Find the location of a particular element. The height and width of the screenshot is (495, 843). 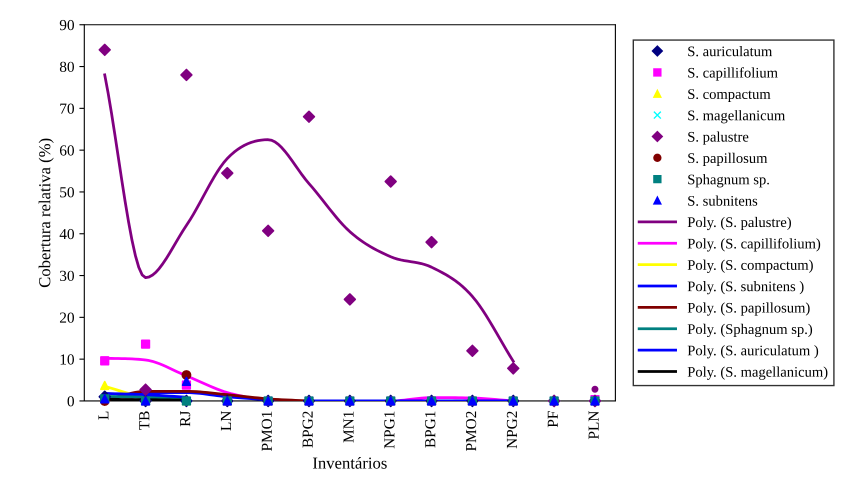

legend-label: Sphagnum sp. is located at coordinates (728, 181).